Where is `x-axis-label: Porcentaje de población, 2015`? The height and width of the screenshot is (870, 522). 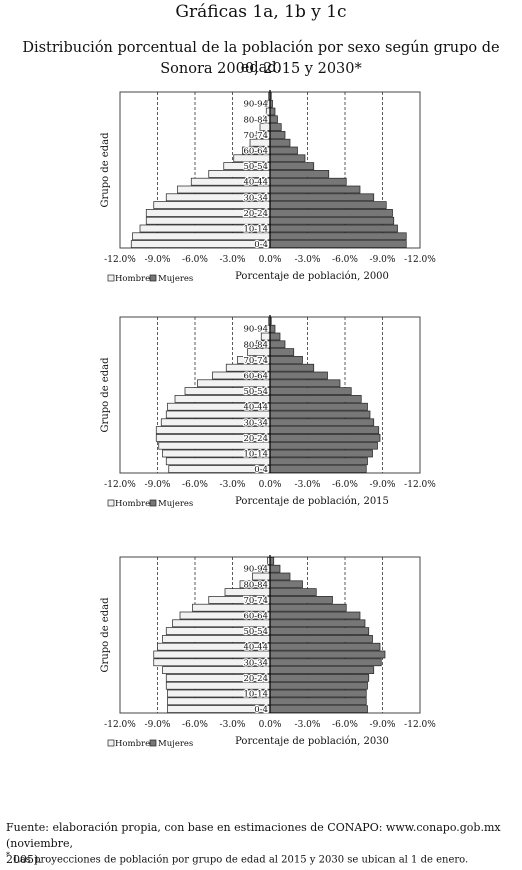 x-axis-label: Porcentaje de población, 2015 is located at coordinates (312, 501).